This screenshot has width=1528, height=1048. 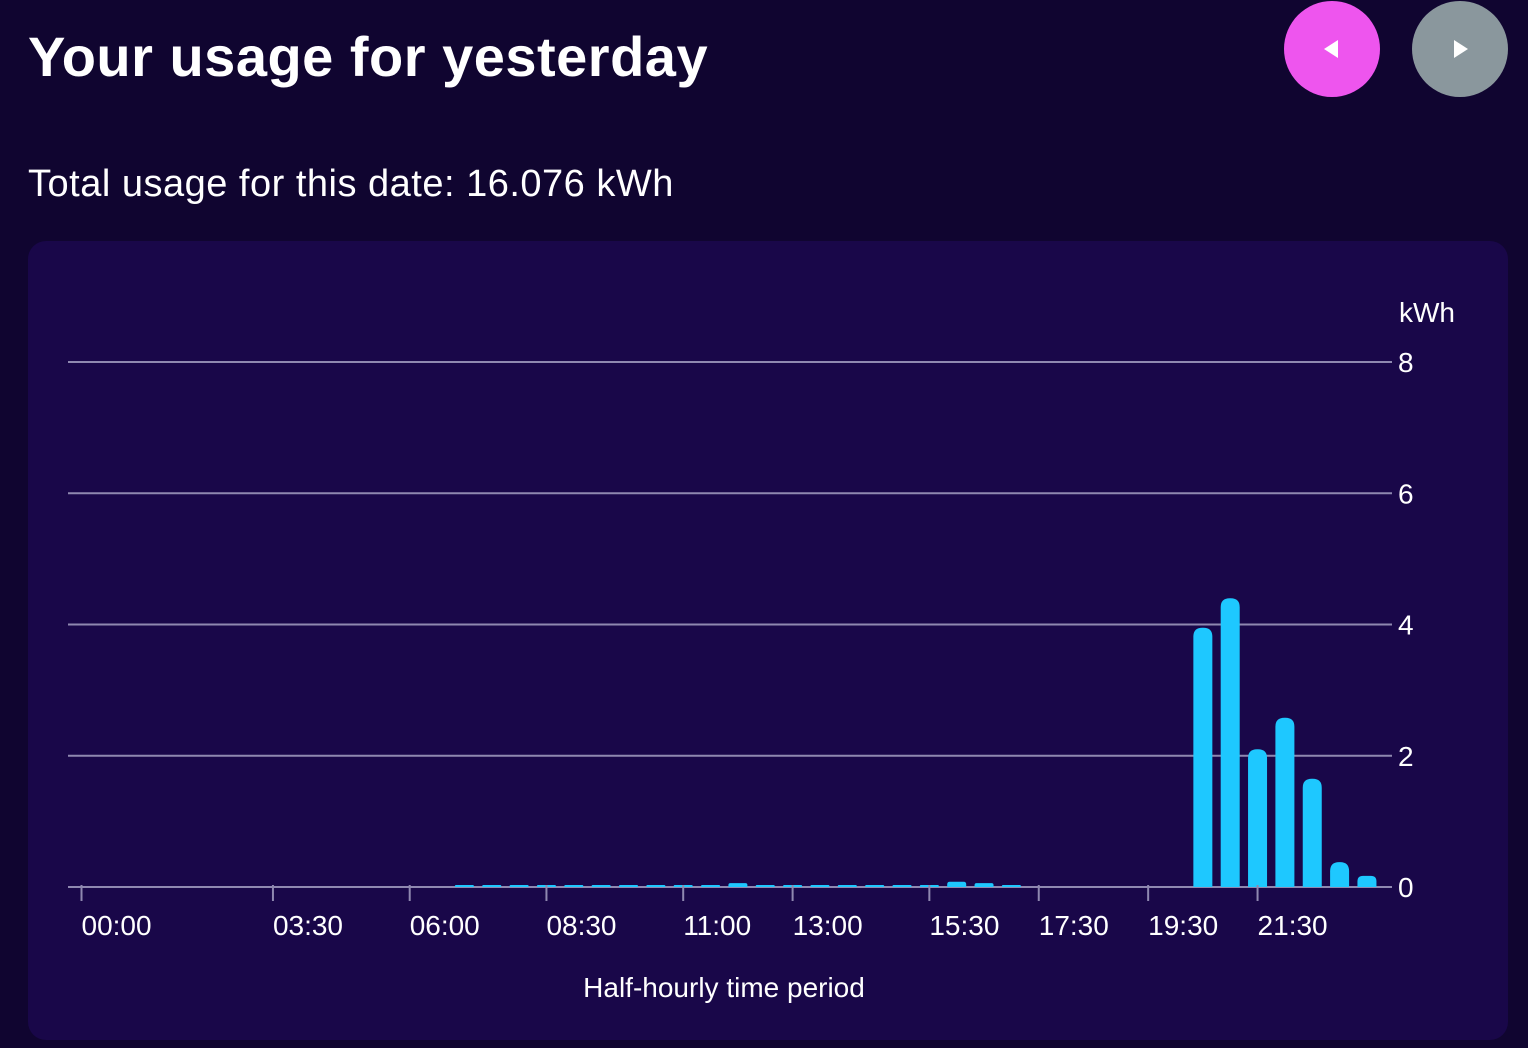 I want to click on y-tick-label: 8, so click(x=1406, y=362).